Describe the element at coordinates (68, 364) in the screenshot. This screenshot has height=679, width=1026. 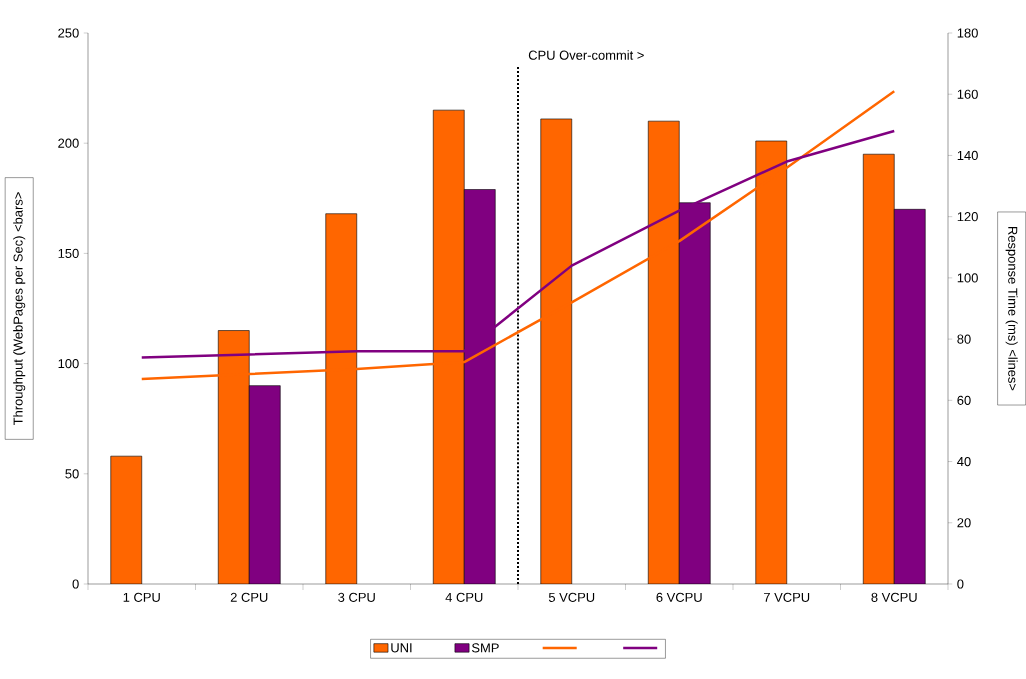
I see `y-tick-label: 100` at that location.